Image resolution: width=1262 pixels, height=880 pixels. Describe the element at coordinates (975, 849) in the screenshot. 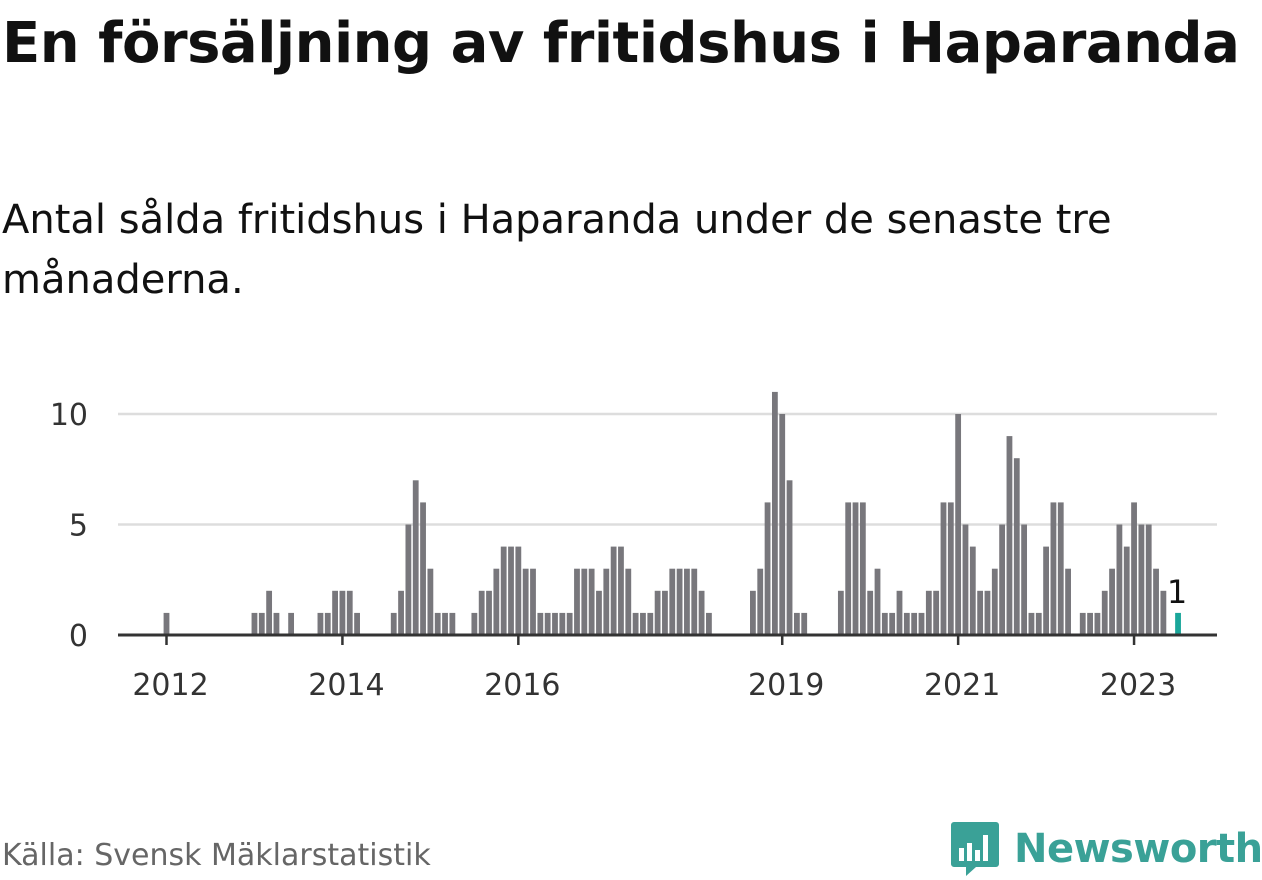

I see `newsworthy-logo-icon` at that location.